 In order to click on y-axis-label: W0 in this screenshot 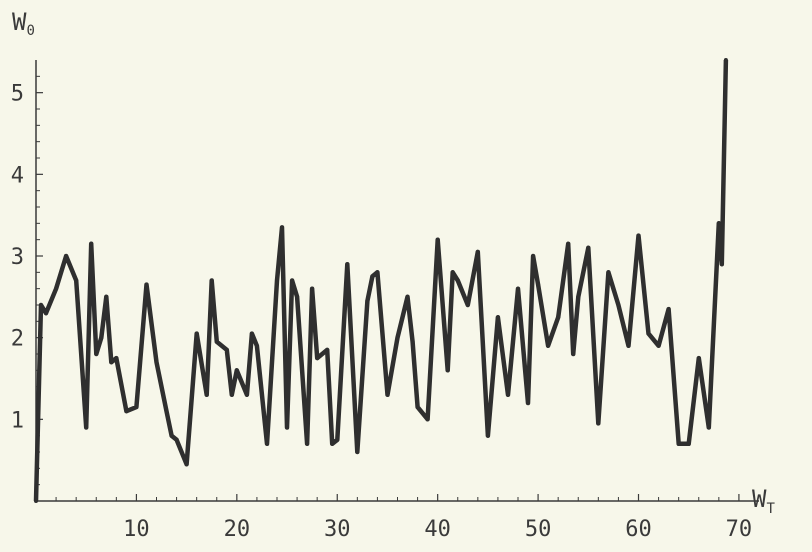, I will do `click(23, 23)`.